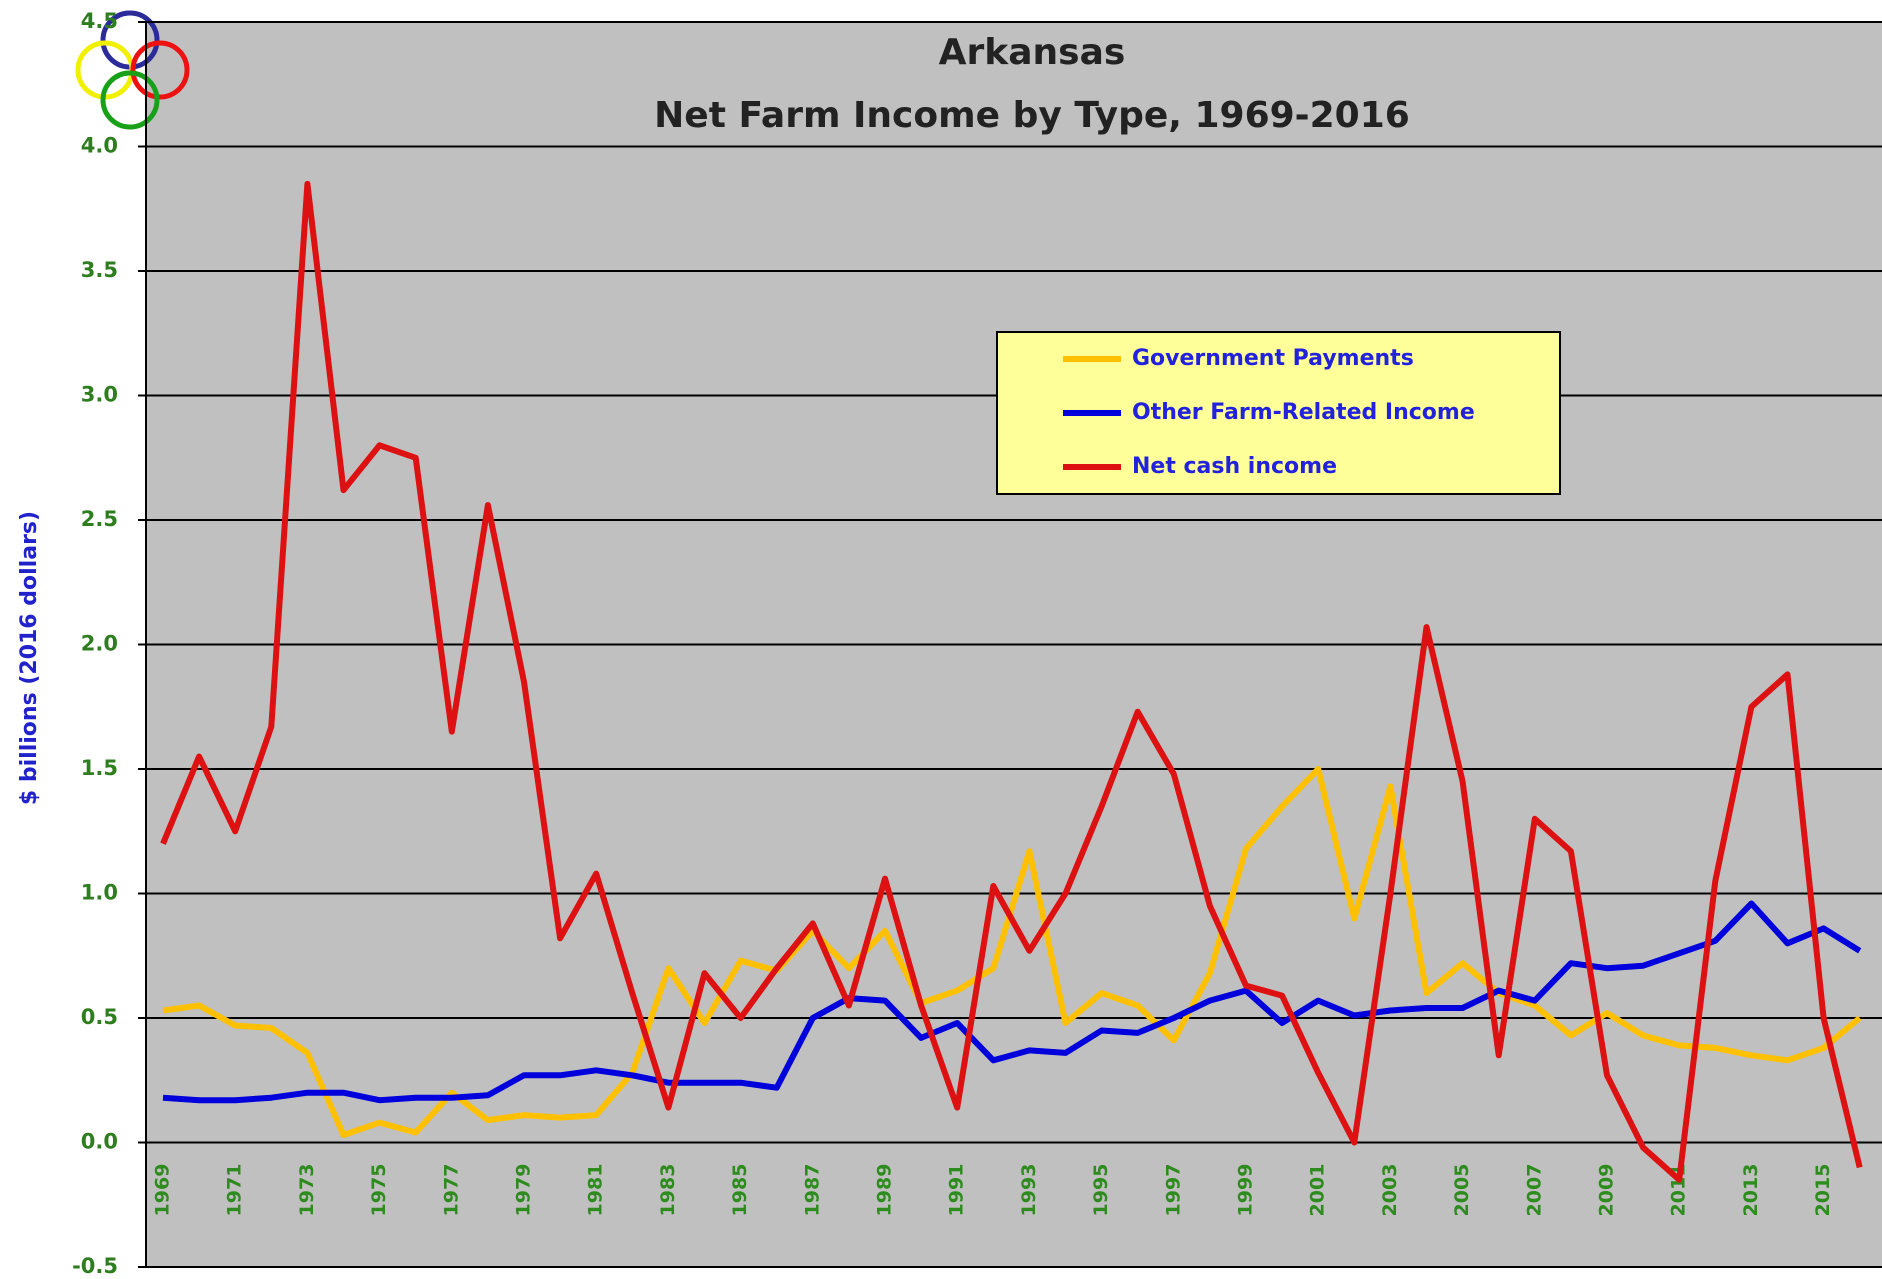 The height and width of the screenshot is (1279, 1882). I want to click on y-tick-label: 4.5, so click(99, 21).